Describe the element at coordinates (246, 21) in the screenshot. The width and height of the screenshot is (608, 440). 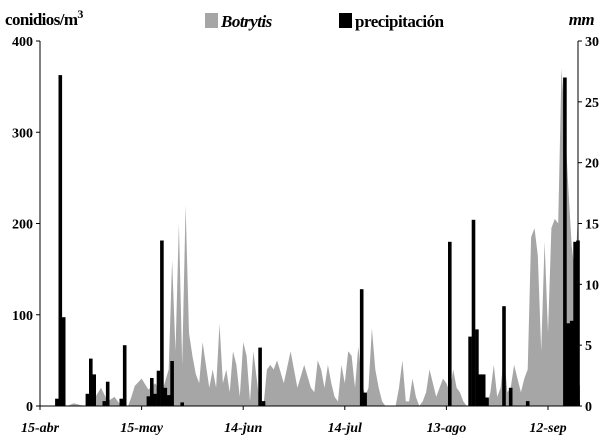
I see `legend-label-botrytis: Botrytis` at that location.